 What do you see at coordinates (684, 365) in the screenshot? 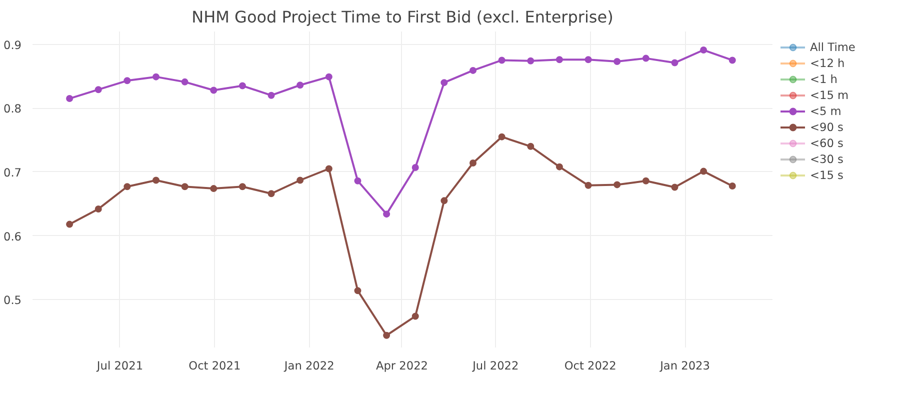
I see `x-tick-label: Jan 2023` at bounding box center [684, 365].